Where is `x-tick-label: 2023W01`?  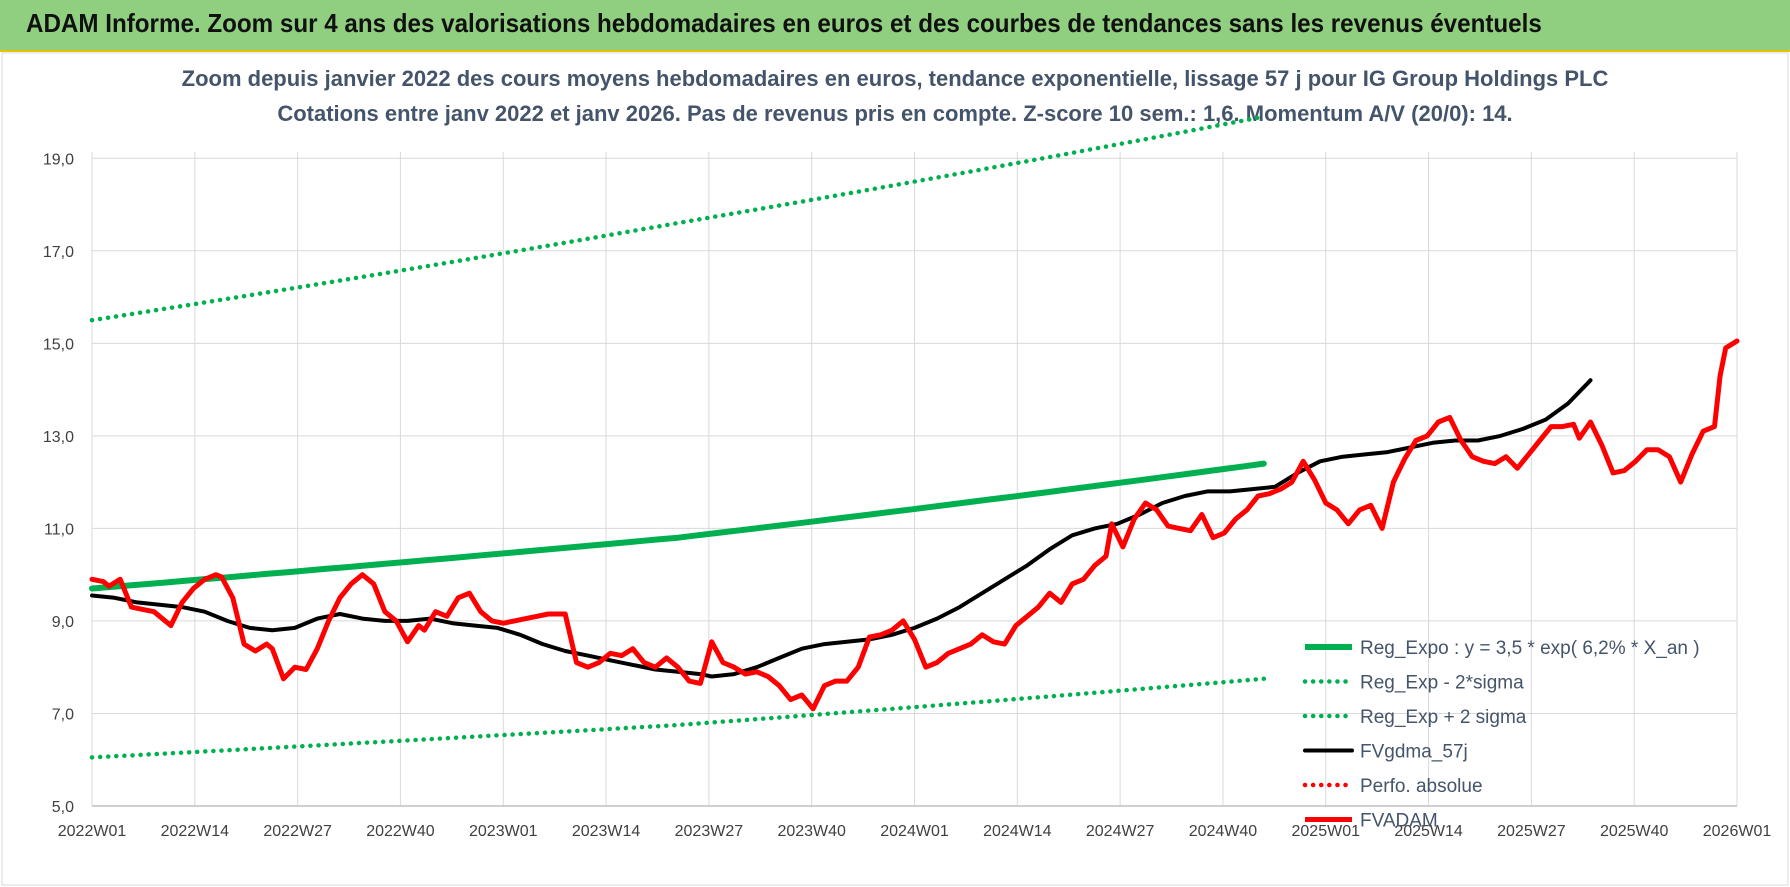 x-tick-label: 2023W01 is located at coordinates (503, 831).